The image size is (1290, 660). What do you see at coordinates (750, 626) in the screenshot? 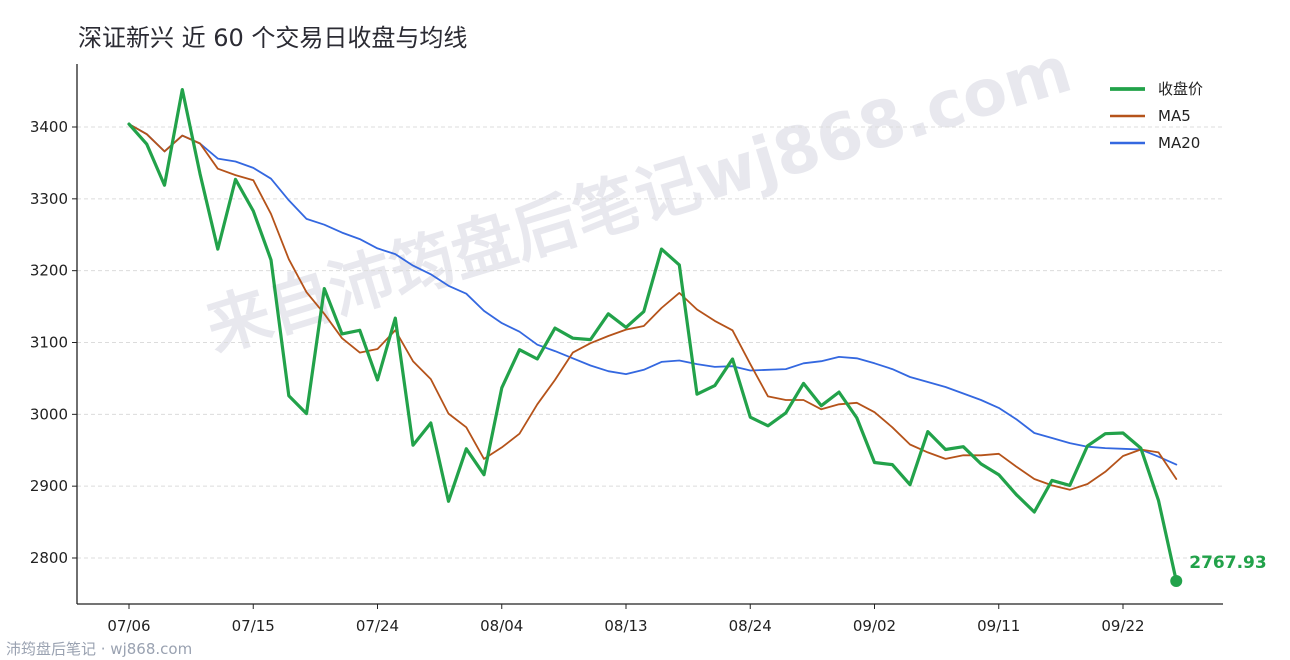
I see `x-tick-label: 08/24` at bounding box center [750, 626].